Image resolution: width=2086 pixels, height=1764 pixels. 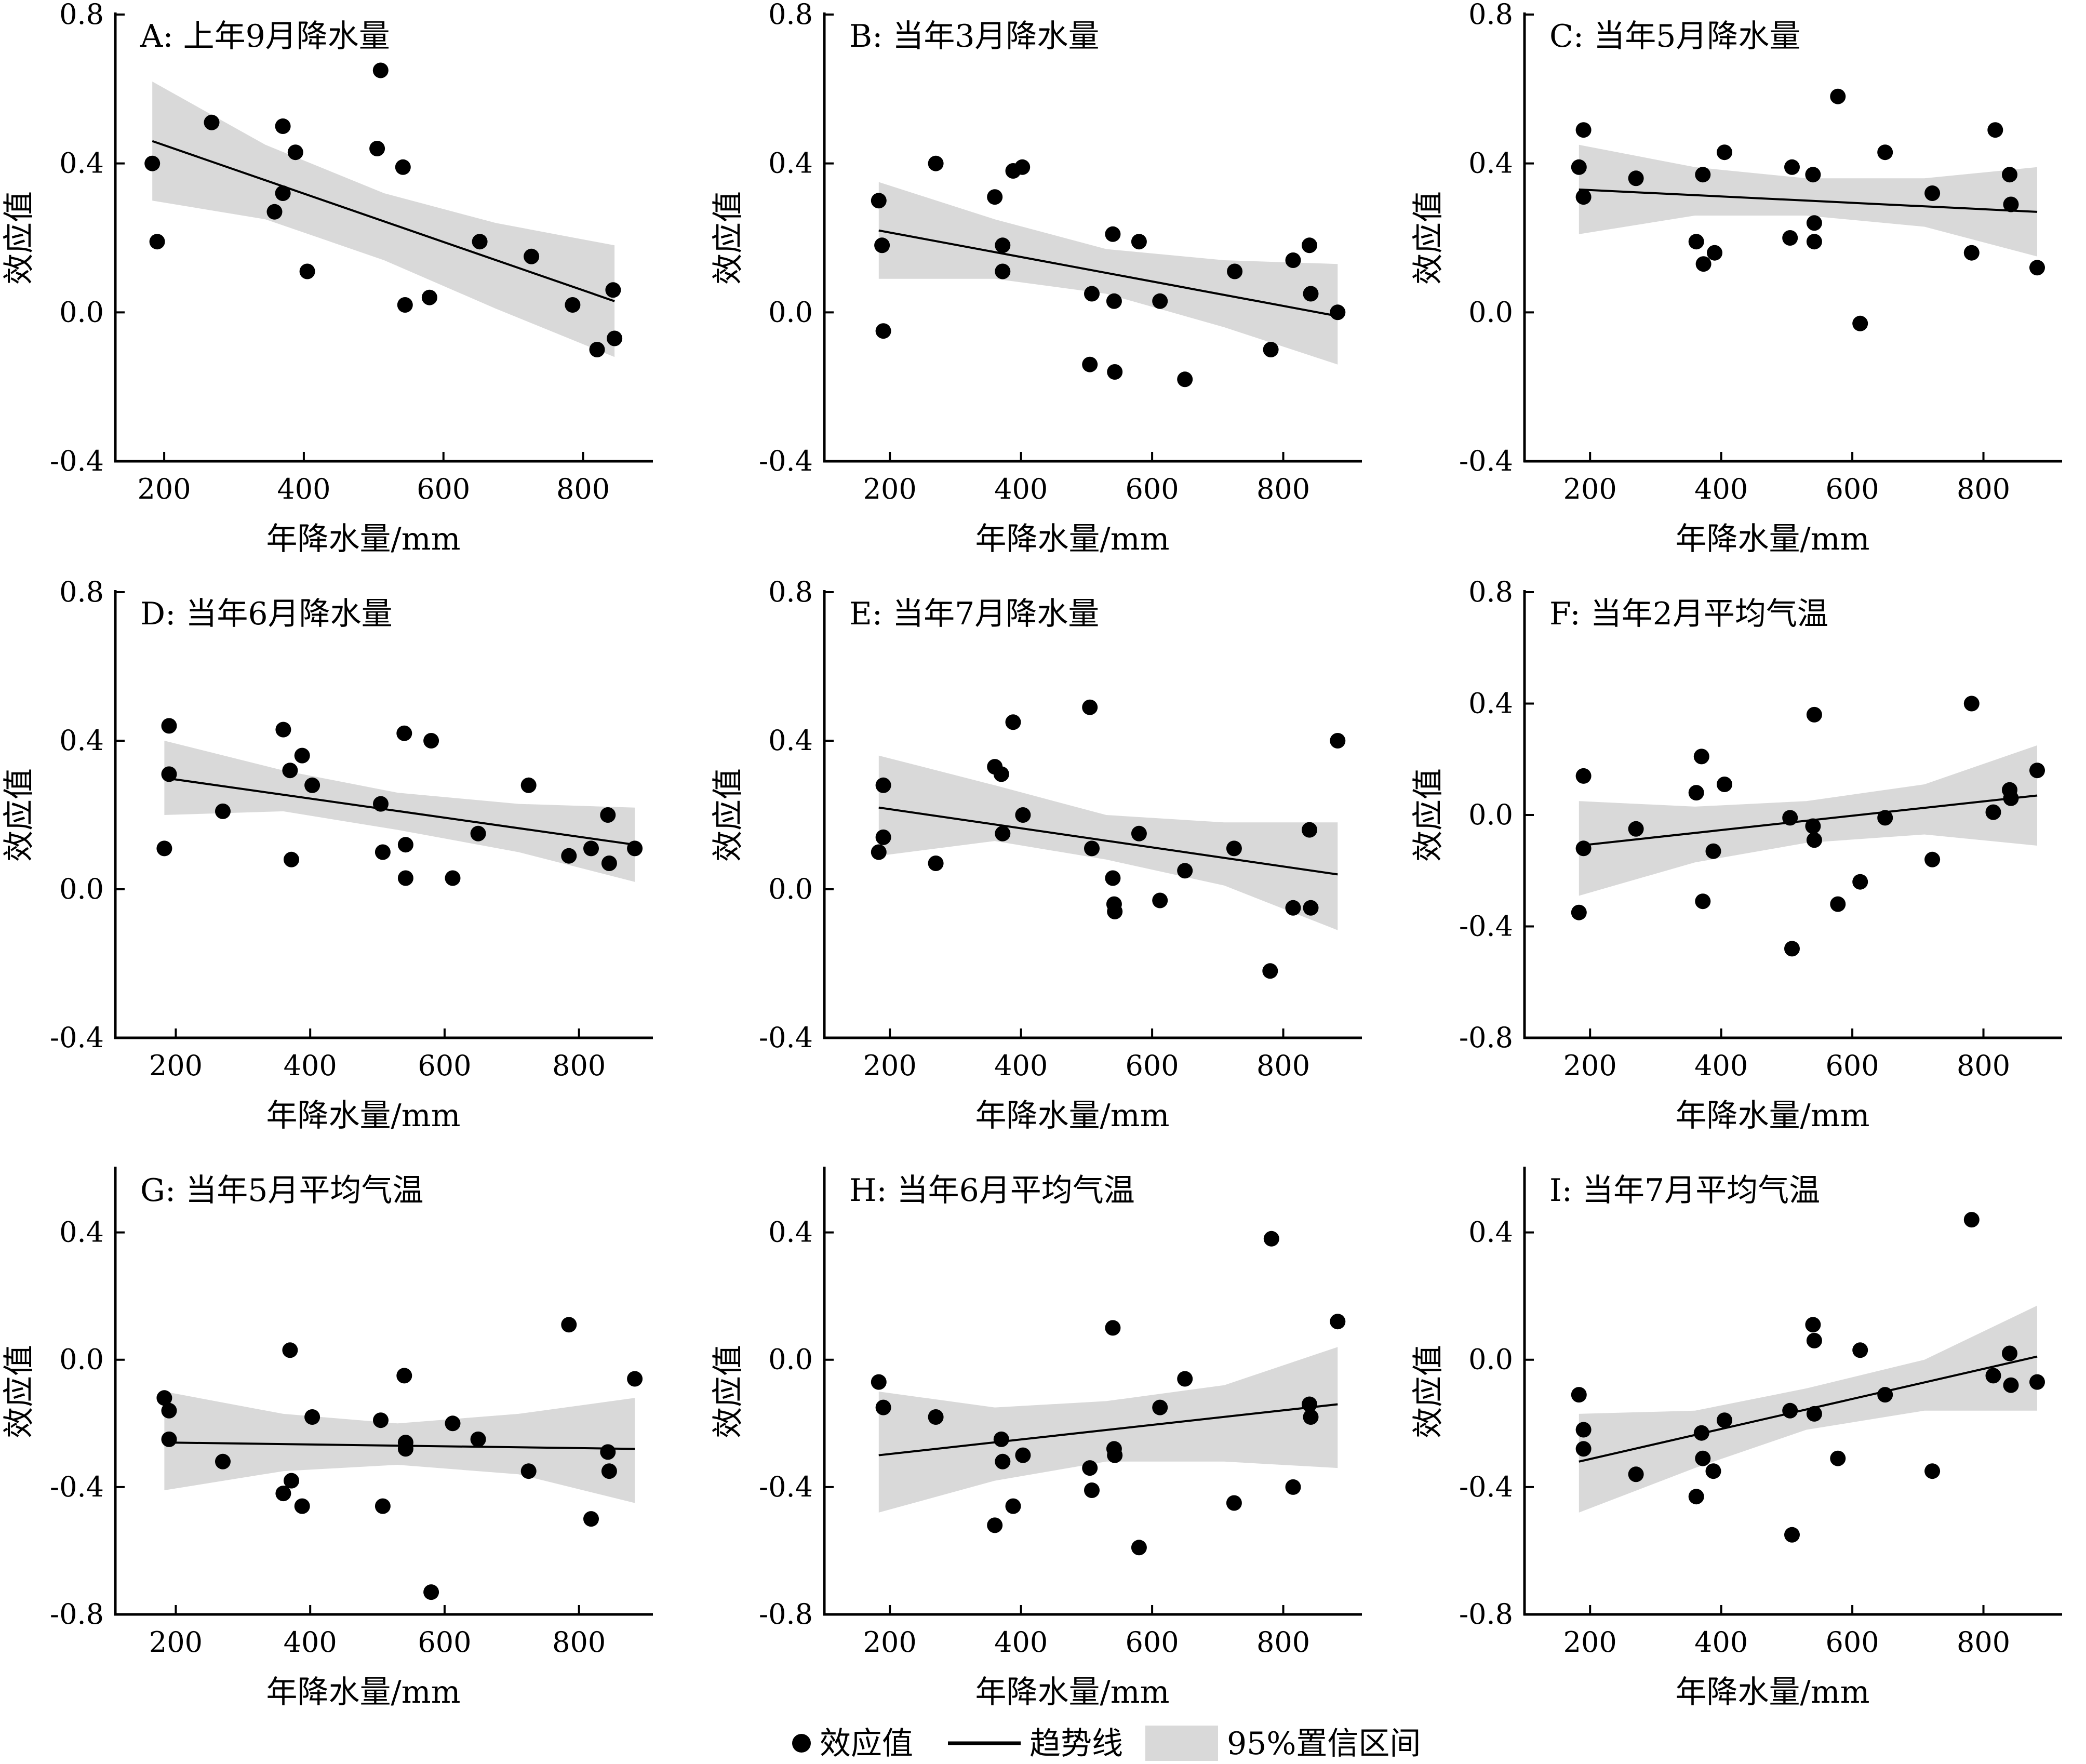 I want to click on y-axis-title-h: 效应值, so click(x=728, y=1391).